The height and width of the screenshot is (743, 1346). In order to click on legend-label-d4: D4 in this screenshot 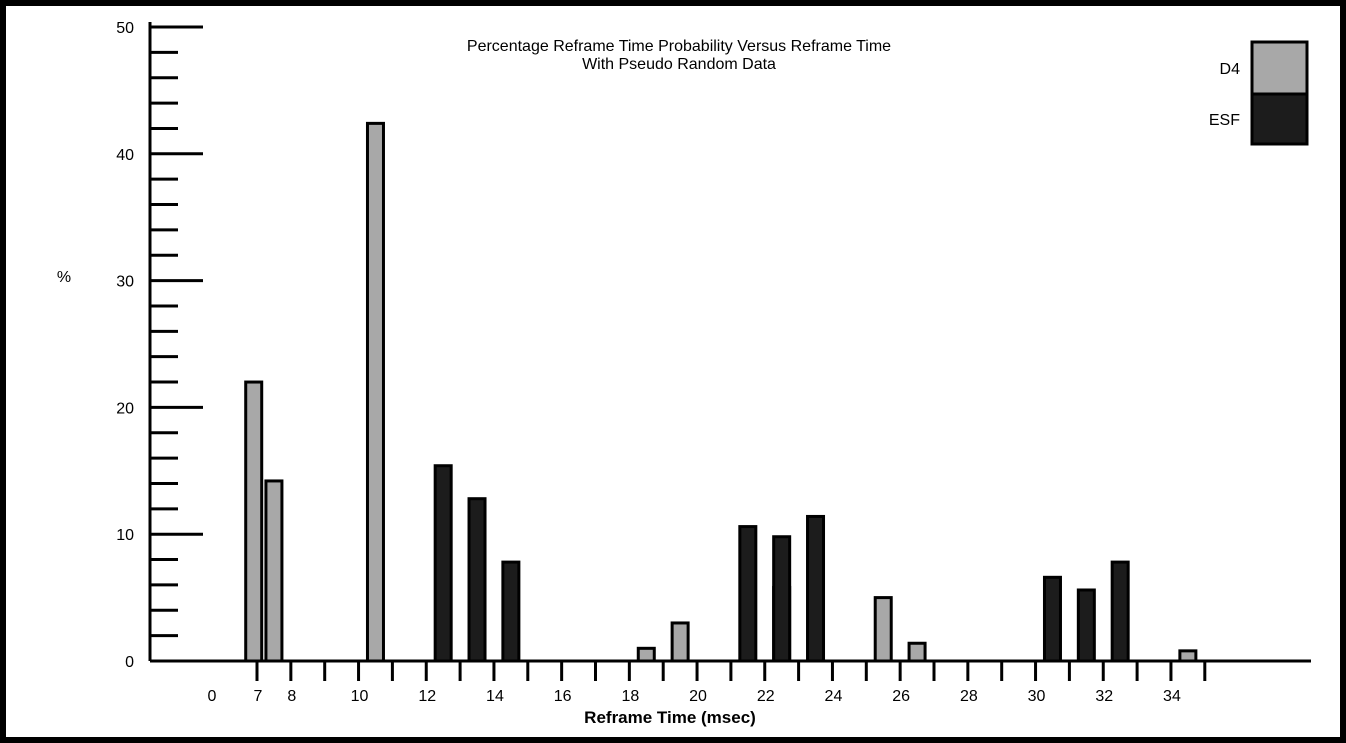, I will do `click(1230, 69)`.